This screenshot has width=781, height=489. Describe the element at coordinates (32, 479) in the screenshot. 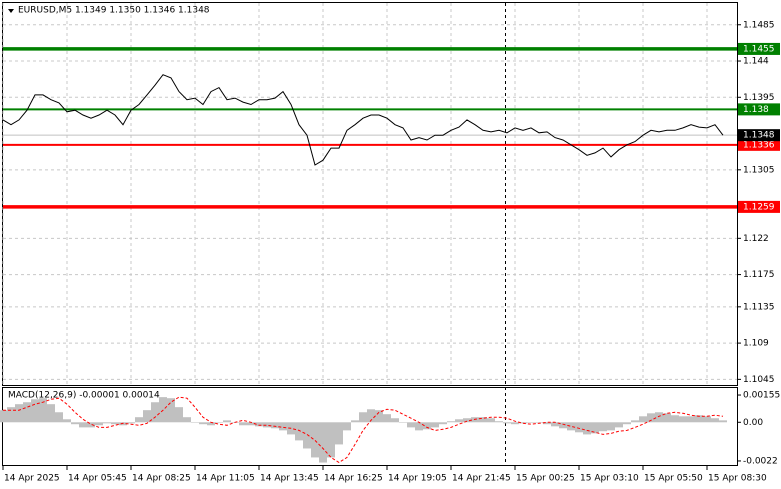

I see `x-tick-label: 14 Apr 2025` at that location.